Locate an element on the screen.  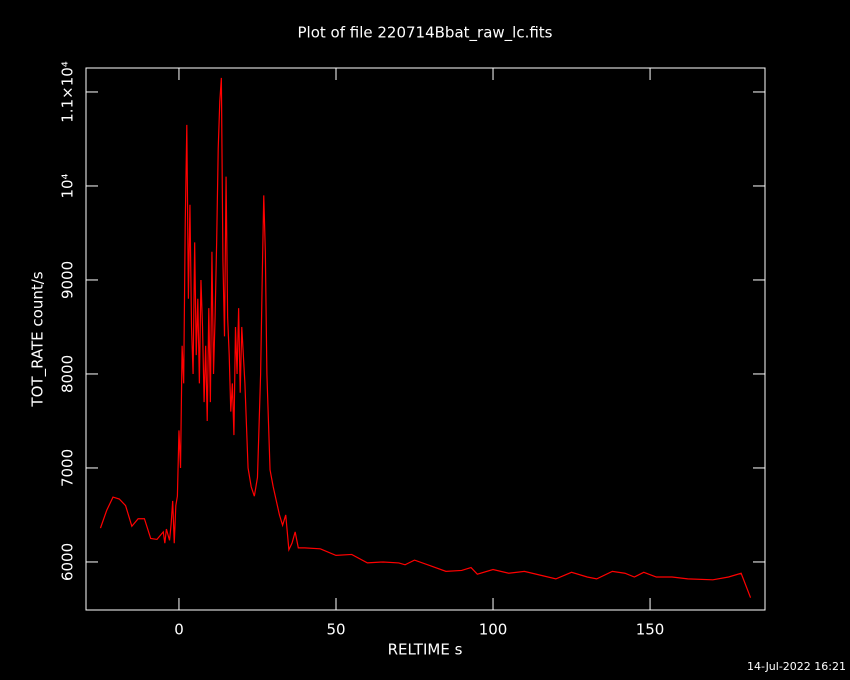
y-tick-label: 10⁴ is located at coordinates (68, 185).